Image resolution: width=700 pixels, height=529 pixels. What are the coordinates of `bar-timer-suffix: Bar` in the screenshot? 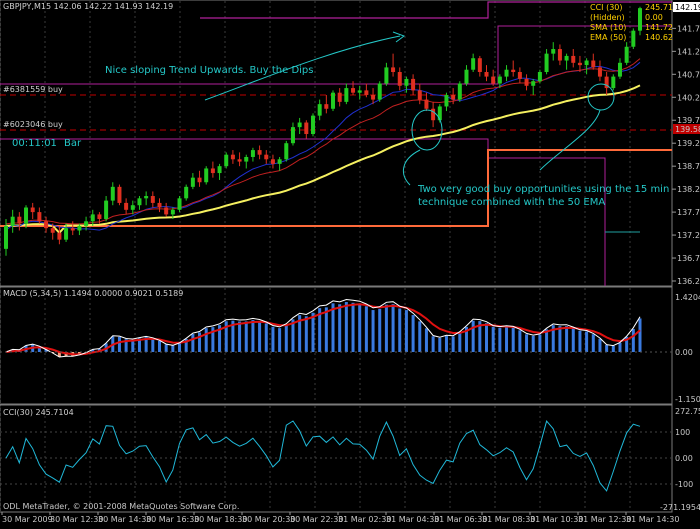 It's located at (73, 143).